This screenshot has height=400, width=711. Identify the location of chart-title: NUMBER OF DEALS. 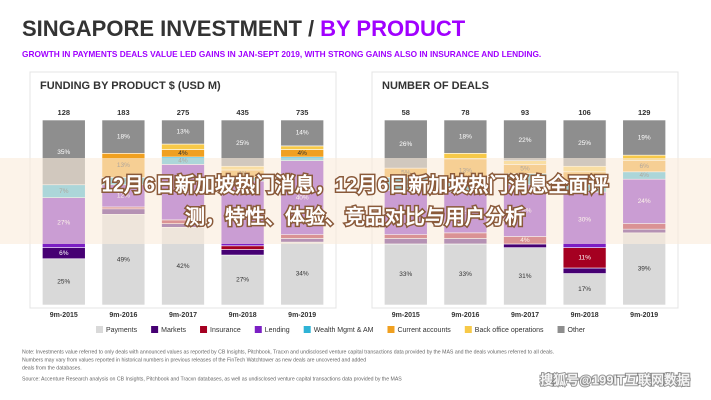
(435, 86).